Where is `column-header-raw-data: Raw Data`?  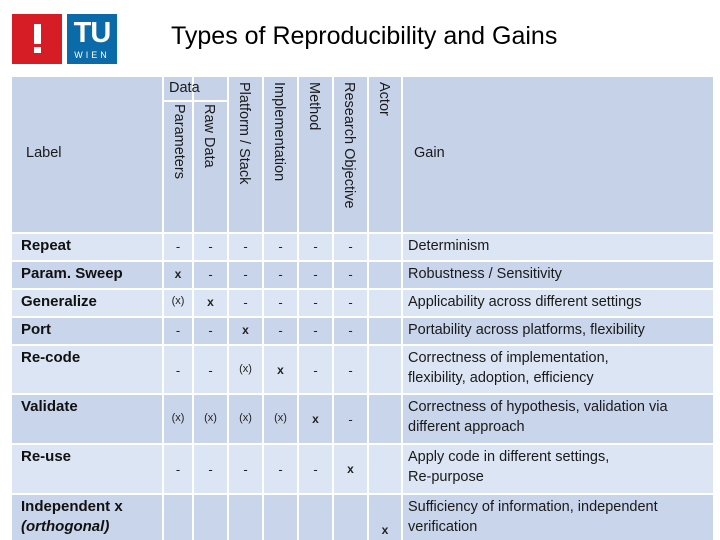
column-header-raw-data: Raw Data is located at coordinates (209, 136).